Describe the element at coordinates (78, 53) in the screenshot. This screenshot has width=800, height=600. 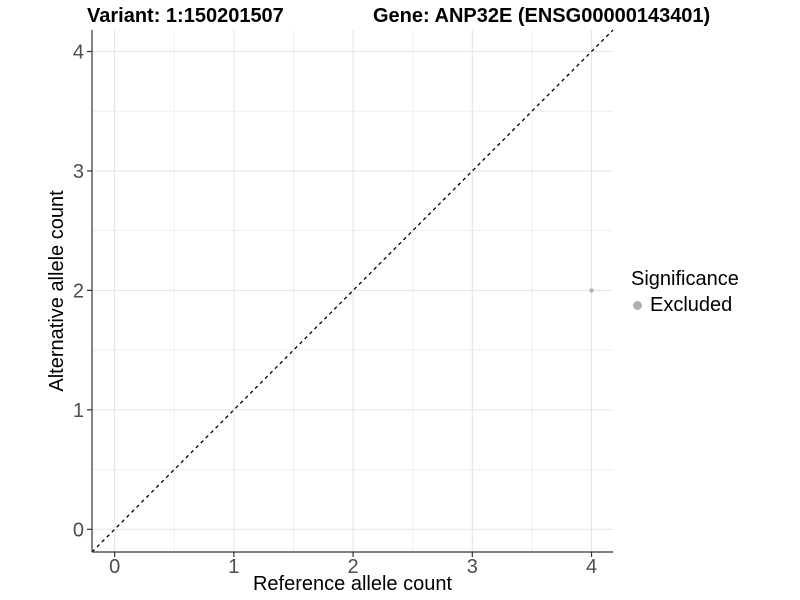
I see `y-tick-label: 4` at that location.